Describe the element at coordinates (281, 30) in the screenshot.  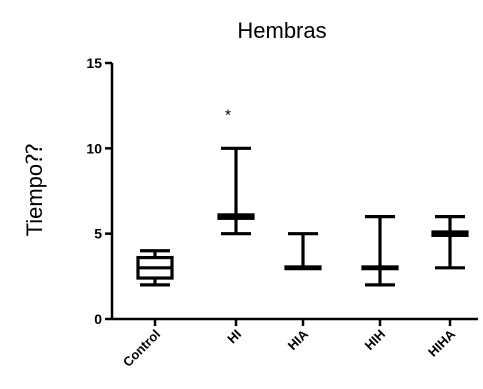
I see `chart-title: Hembras` at that location.